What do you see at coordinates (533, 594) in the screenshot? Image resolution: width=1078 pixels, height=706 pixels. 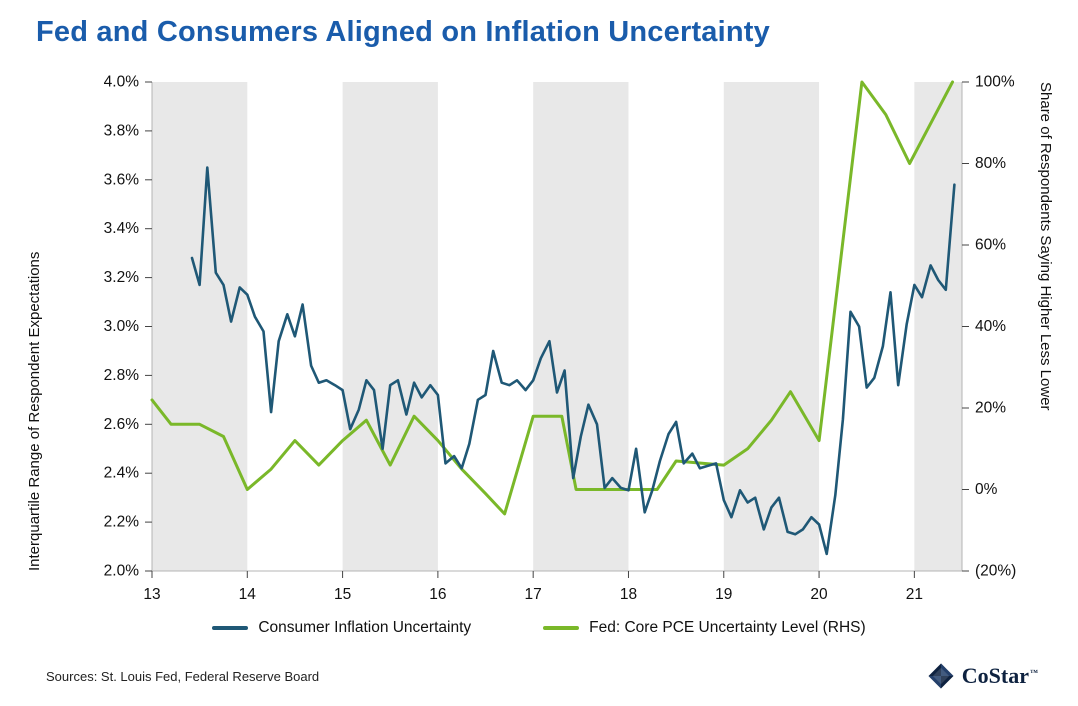 I see `x-axis-tick-label: 17` at bounding box center [533, 594].